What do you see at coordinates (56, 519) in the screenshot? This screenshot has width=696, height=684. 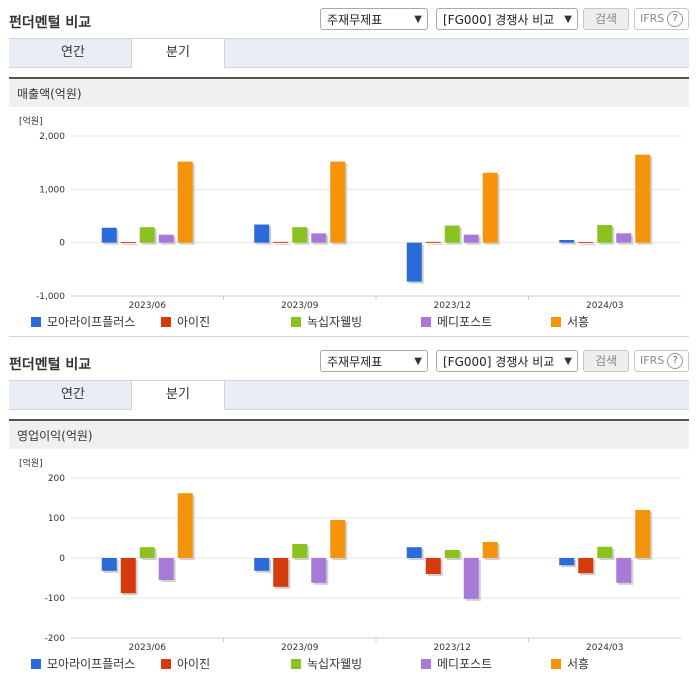 I see `y-tick-label: 100` at bounding box center [56, 519].